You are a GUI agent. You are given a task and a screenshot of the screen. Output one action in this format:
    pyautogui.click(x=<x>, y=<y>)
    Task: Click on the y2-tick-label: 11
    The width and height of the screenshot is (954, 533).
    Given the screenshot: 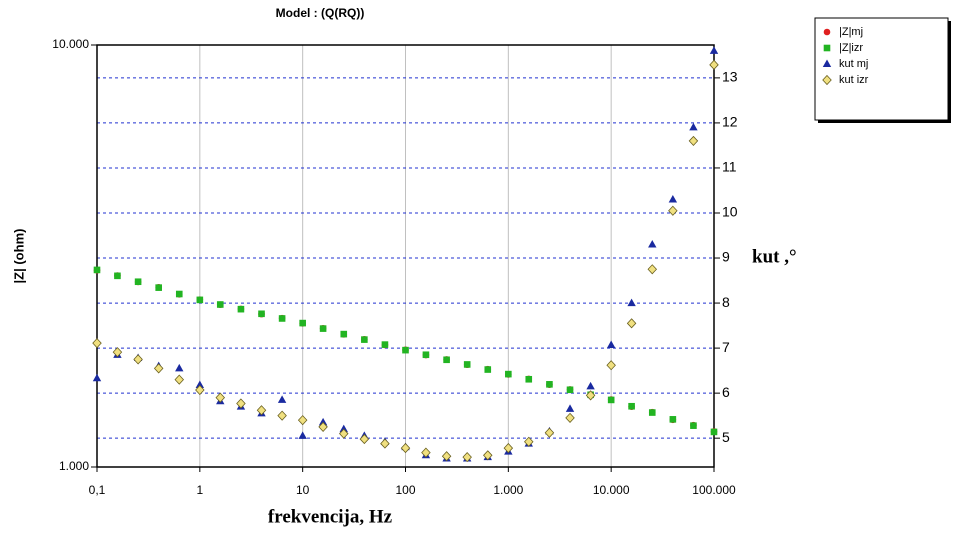 What is the action you would take?
    pyautogui.click(x=729, y=167)
    